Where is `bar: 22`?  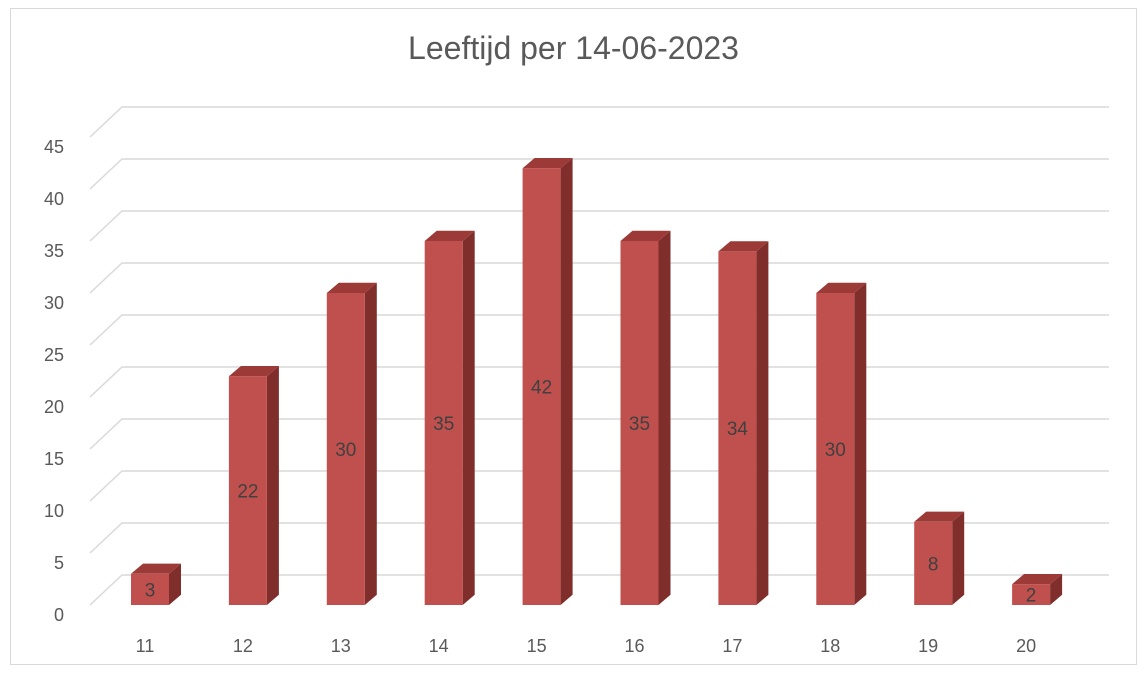 bar: 22 is located at coordinates (253, 485).